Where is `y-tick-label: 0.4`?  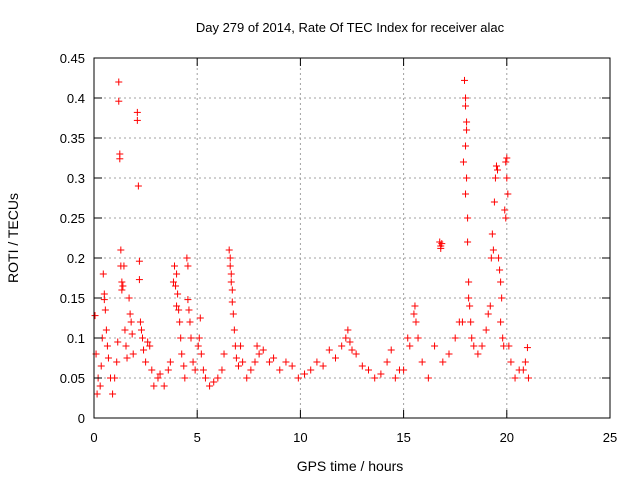
y-tick-label: 0.4 is located at coordinates (76, 98).